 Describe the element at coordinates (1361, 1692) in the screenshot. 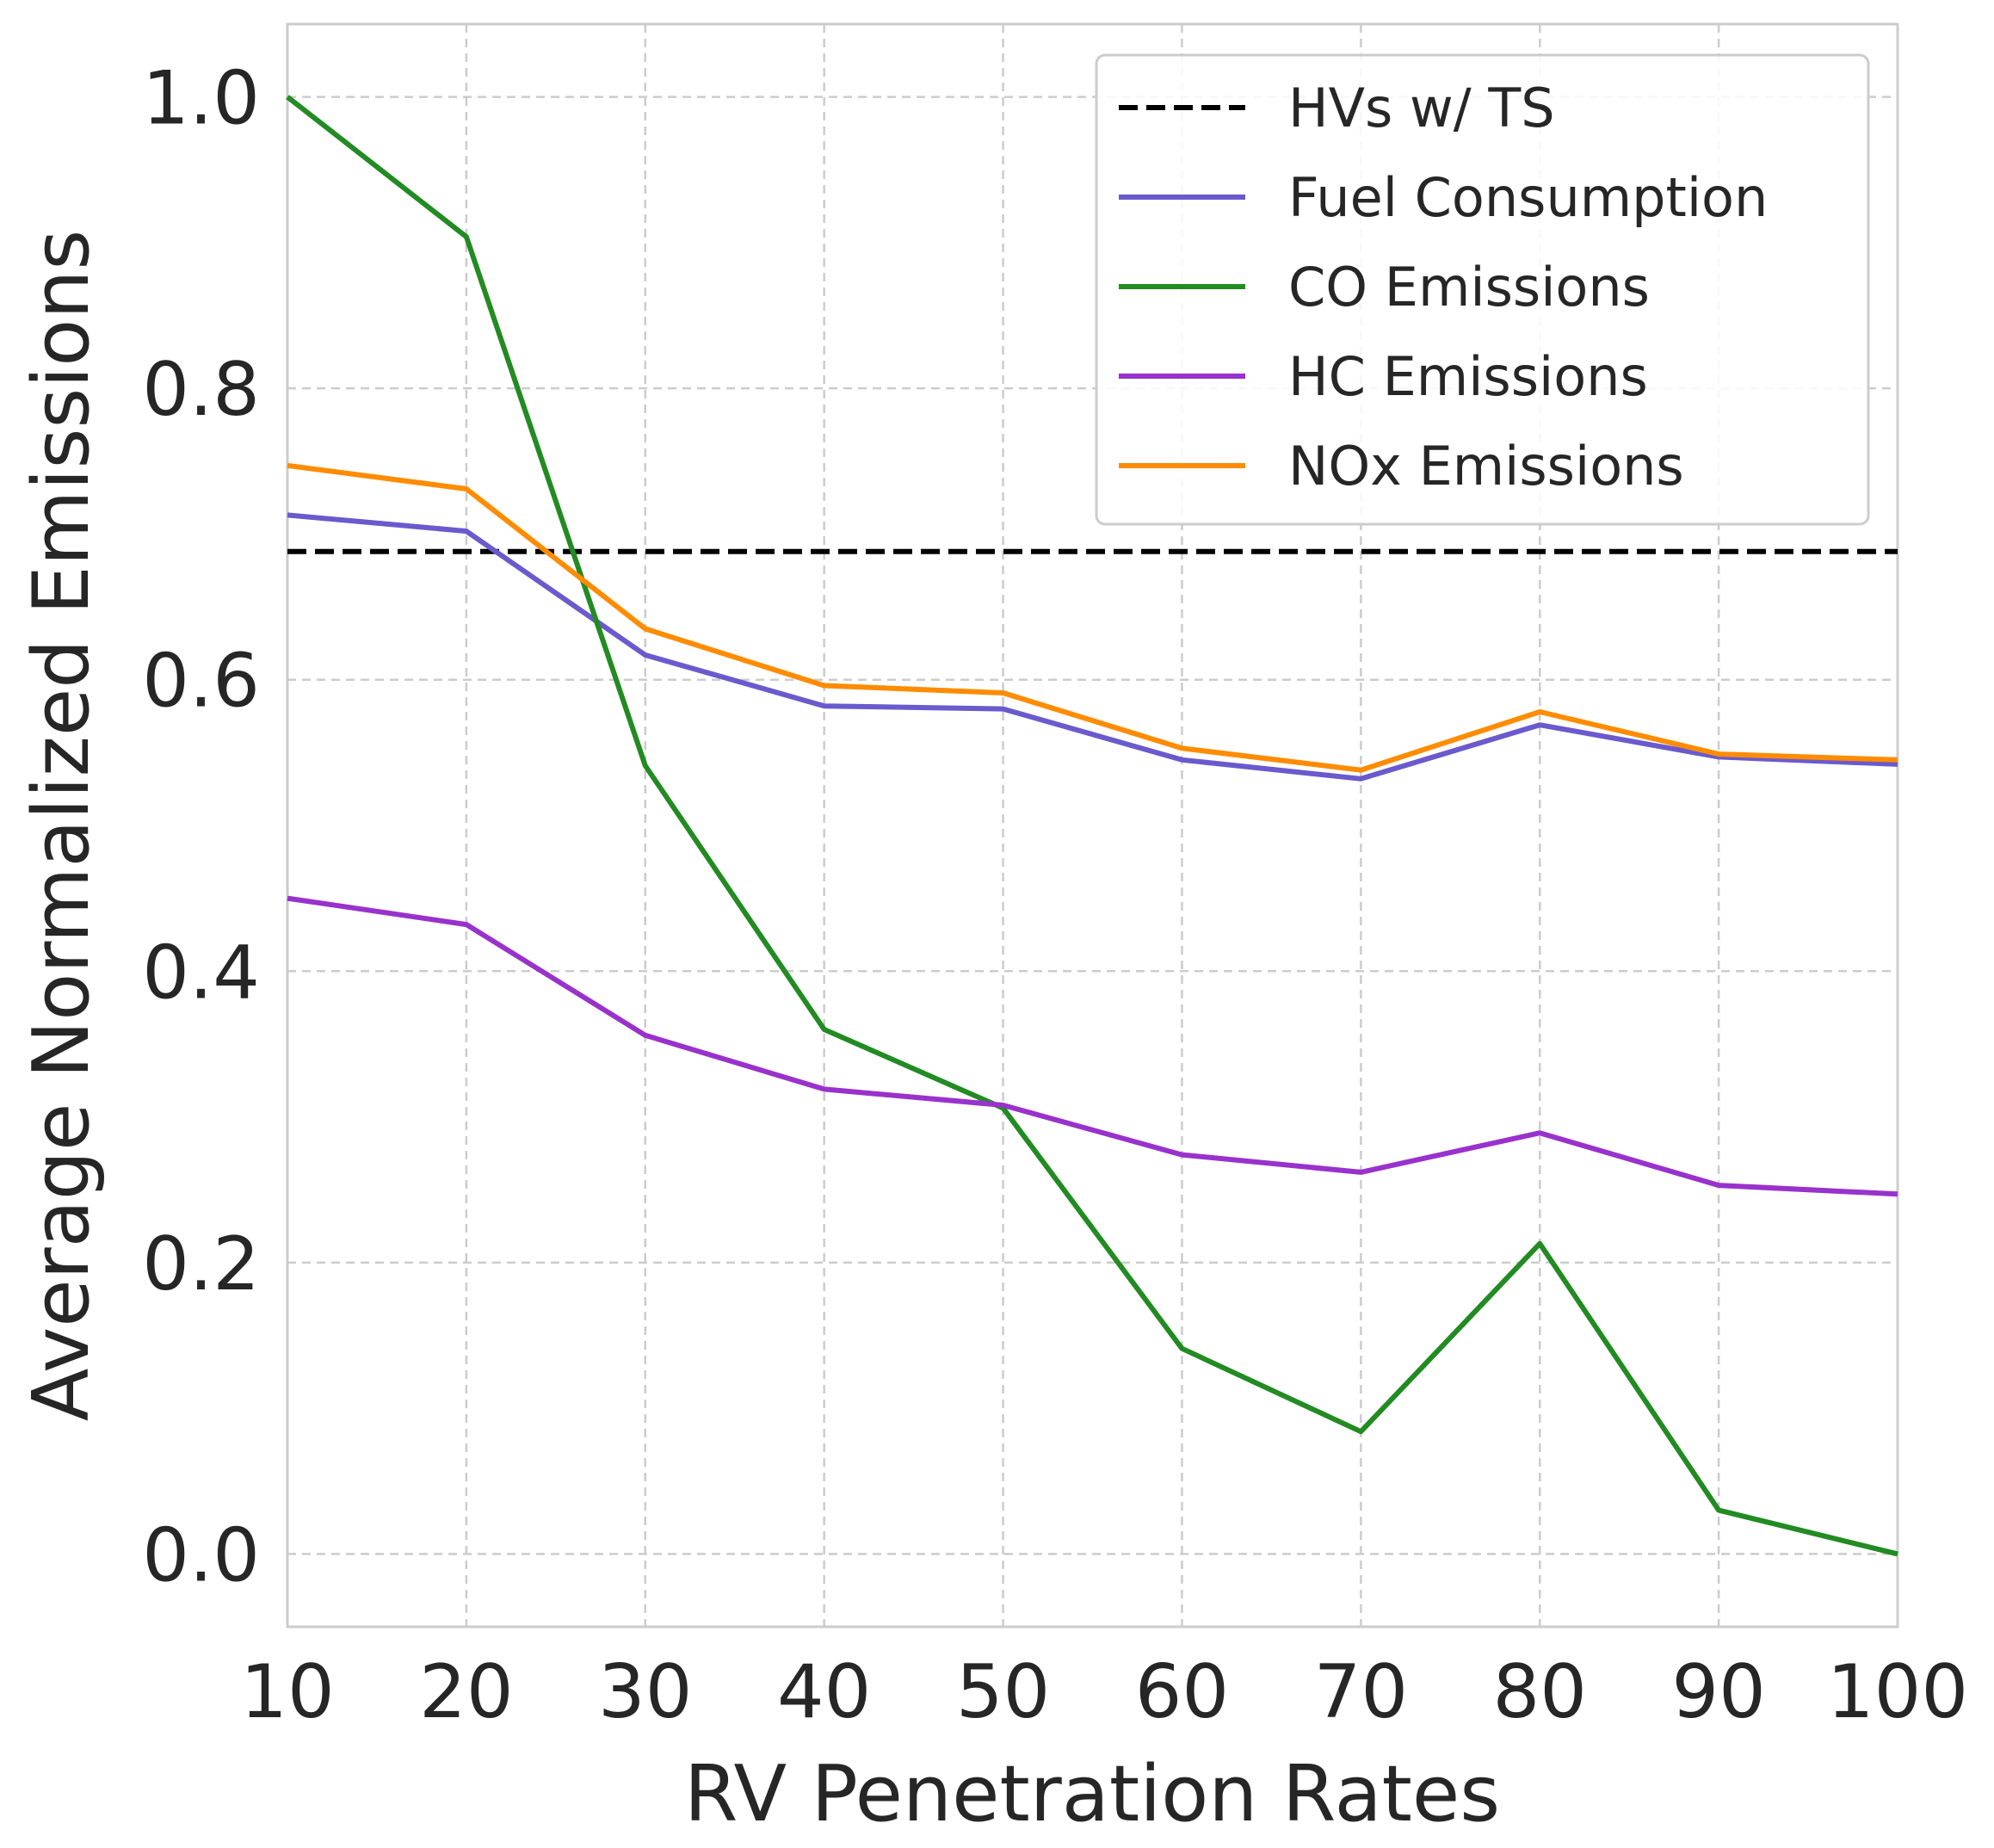

I see `x-tick-label: 70` at that location.